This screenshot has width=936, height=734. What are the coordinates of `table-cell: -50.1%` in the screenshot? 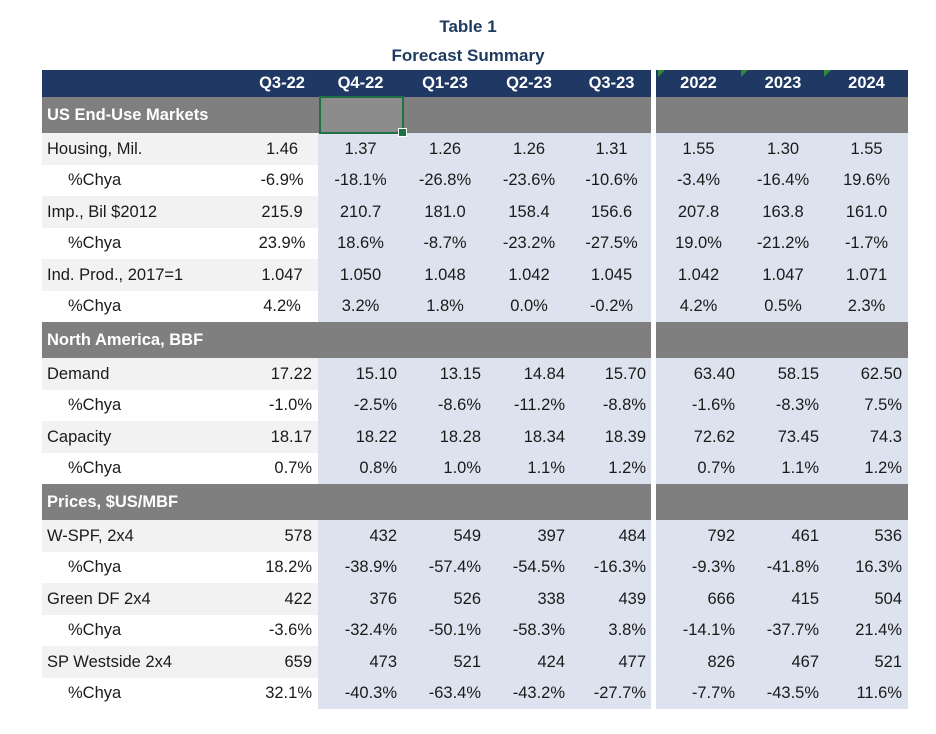 It's located at (445, 630).